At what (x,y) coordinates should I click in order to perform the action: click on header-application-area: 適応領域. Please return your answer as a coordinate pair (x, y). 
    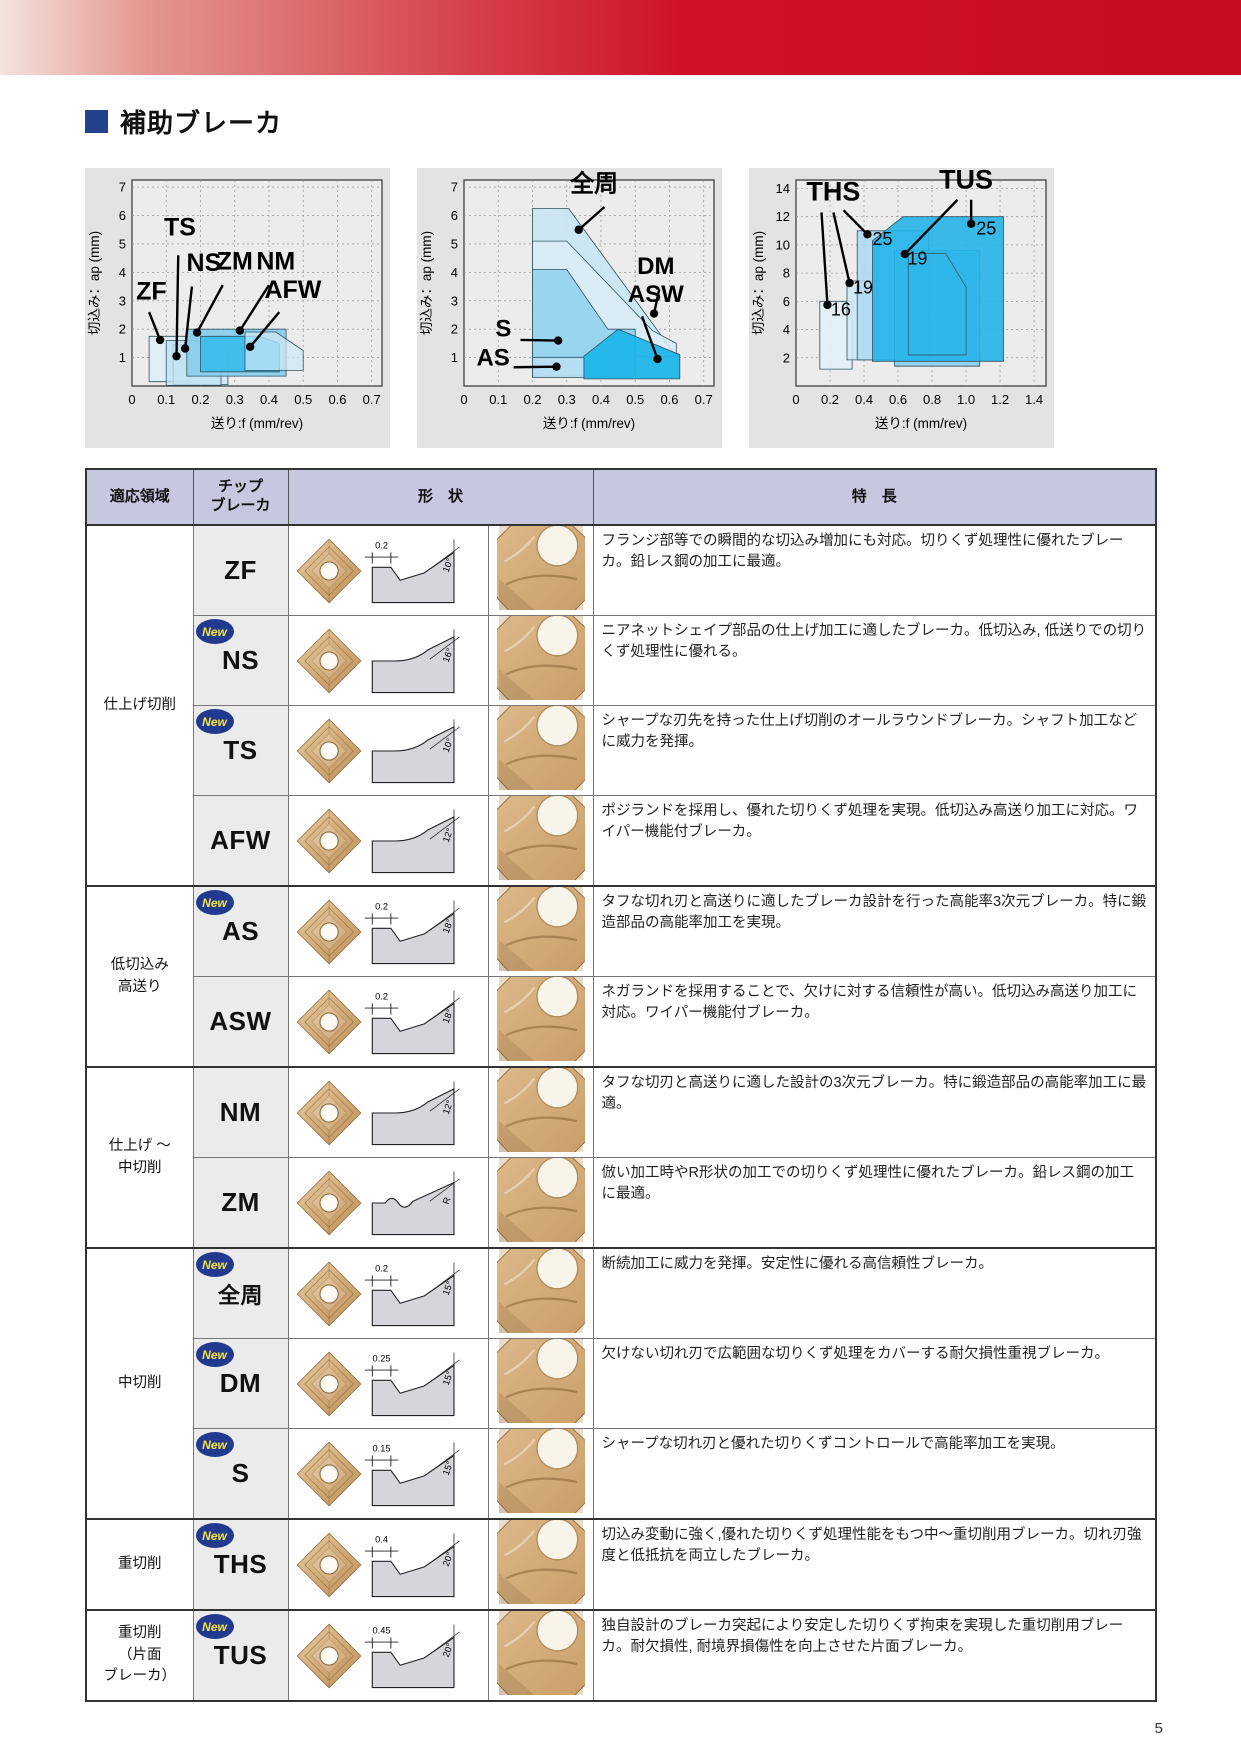
    Looking at the image, I should click on (139, 497).